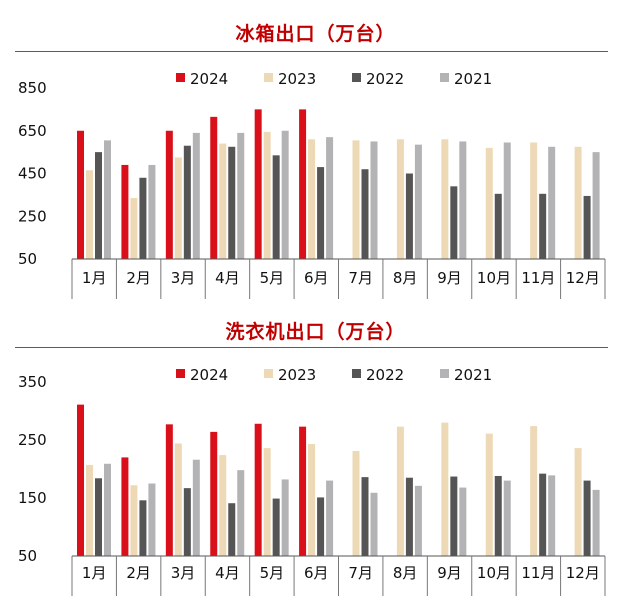 This screenshot has width=631, height=602. I want to click on legend-label: 2023, so click(297, 375).